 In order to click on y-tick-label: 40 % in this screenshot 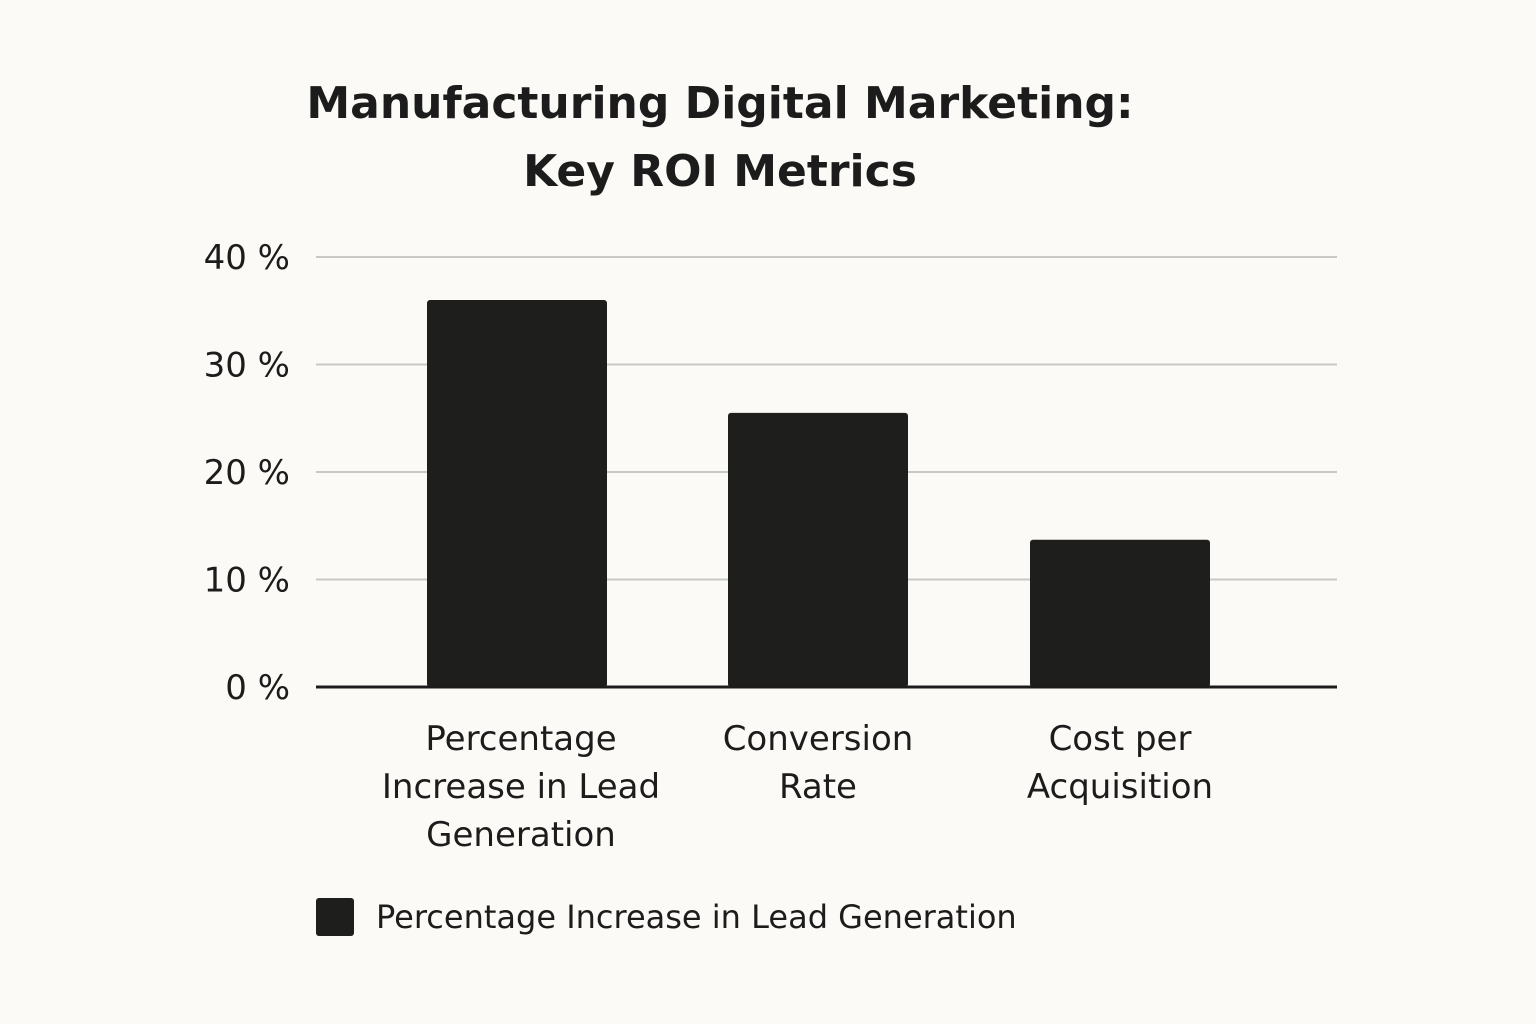, I will do `click(247, 258)`.